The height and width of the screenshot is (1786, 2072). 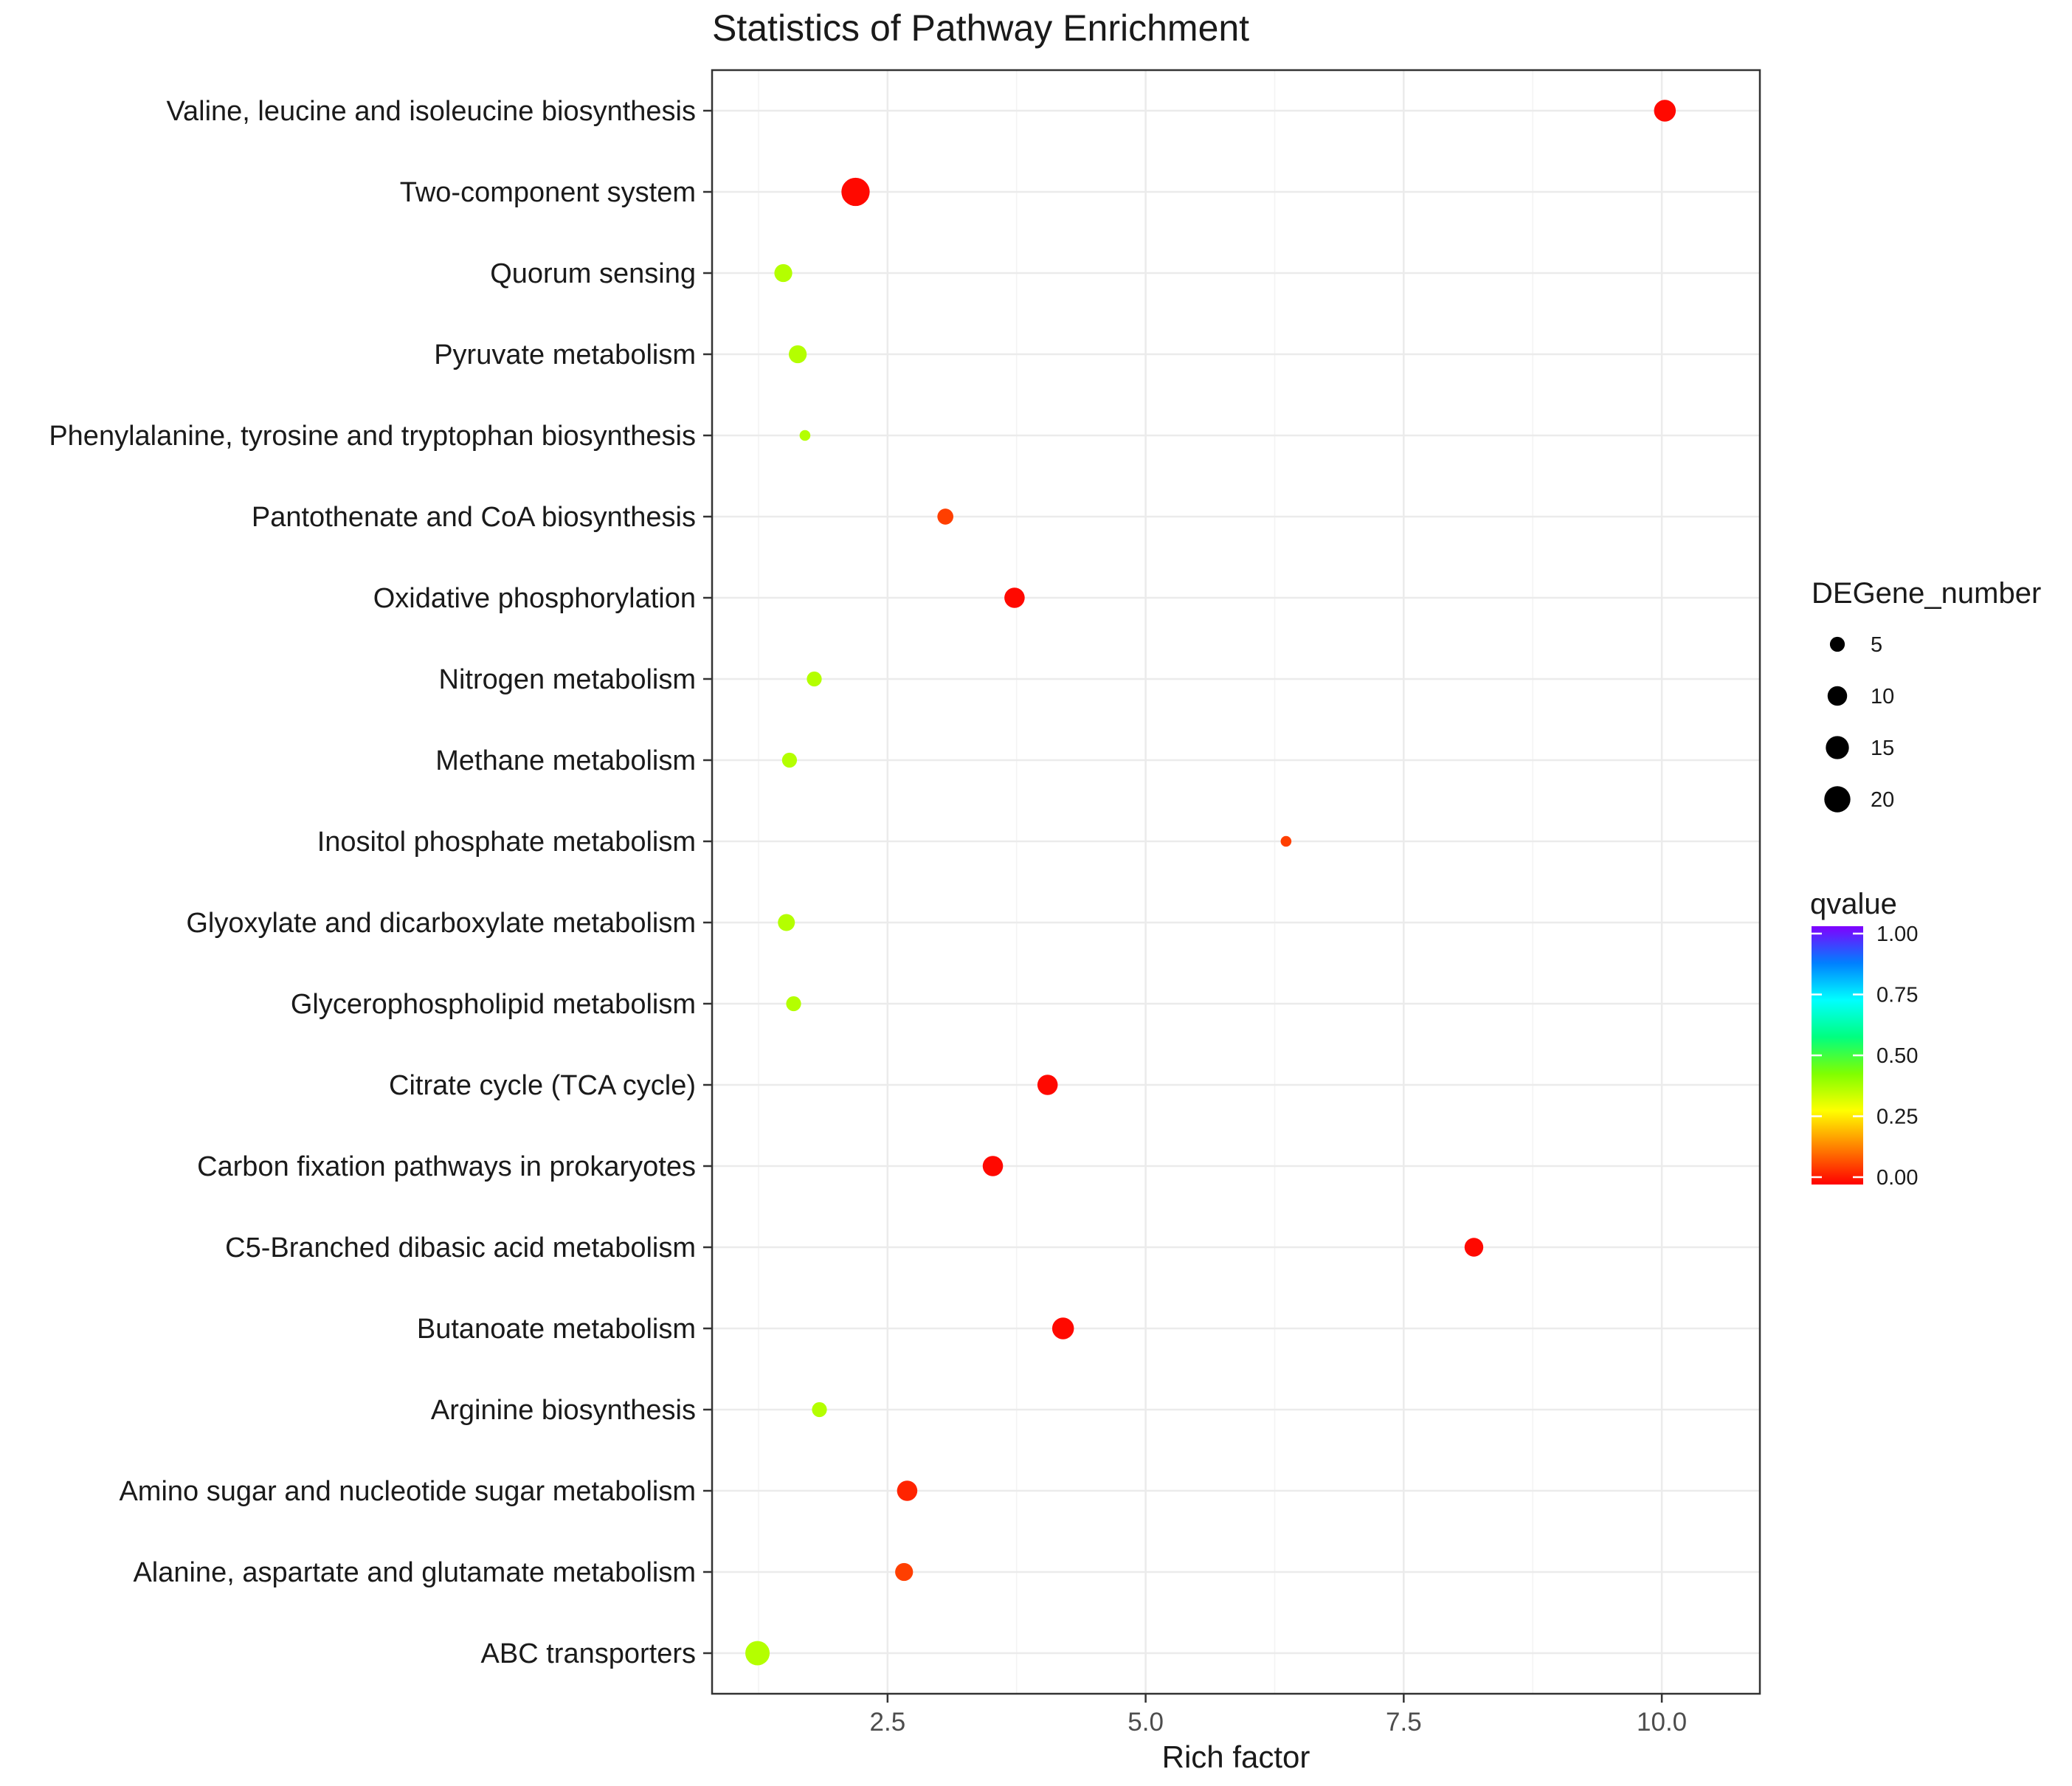 I want to click on size-legend-label: 15, so click(x=1882, y=748).